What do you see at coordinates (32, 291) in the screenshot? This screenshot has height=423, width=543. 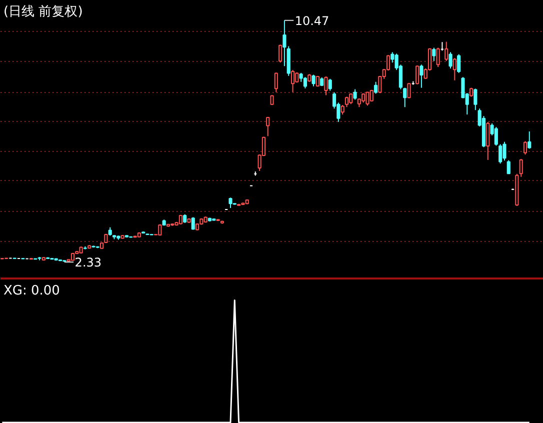 I see `chart-title: XG: 0.00` at bounding box center [32, 291].